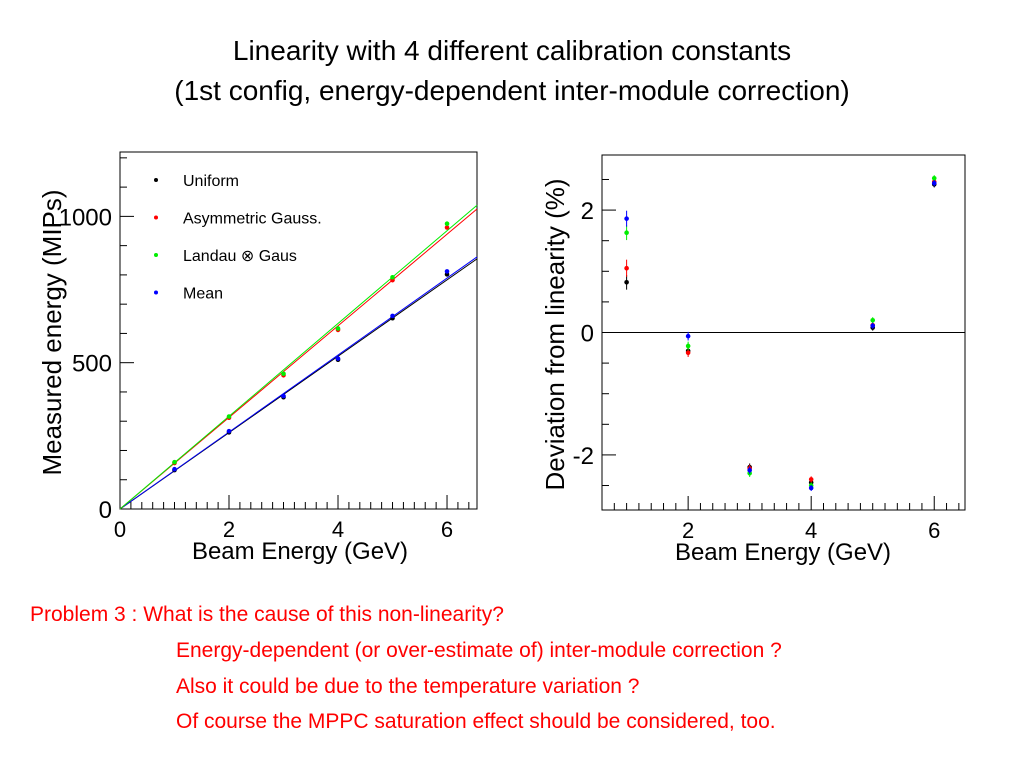  What do you see at coordinates (555, 334) in the screenshot?
I see `y-axis-label: Deviation from linearity (%)` at bounding box center [555, 334].